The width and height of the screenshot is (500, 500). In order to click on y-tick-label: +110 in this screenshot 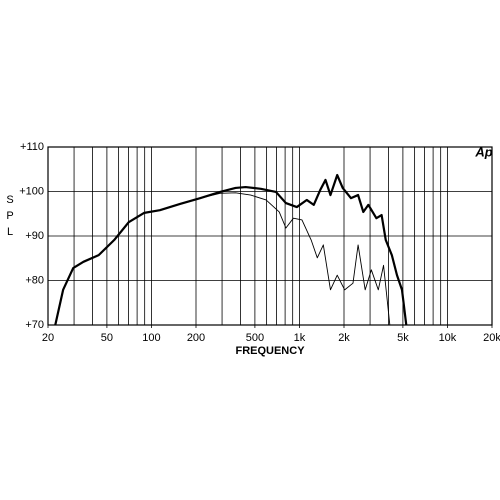, I will do `click(32, 147)`.